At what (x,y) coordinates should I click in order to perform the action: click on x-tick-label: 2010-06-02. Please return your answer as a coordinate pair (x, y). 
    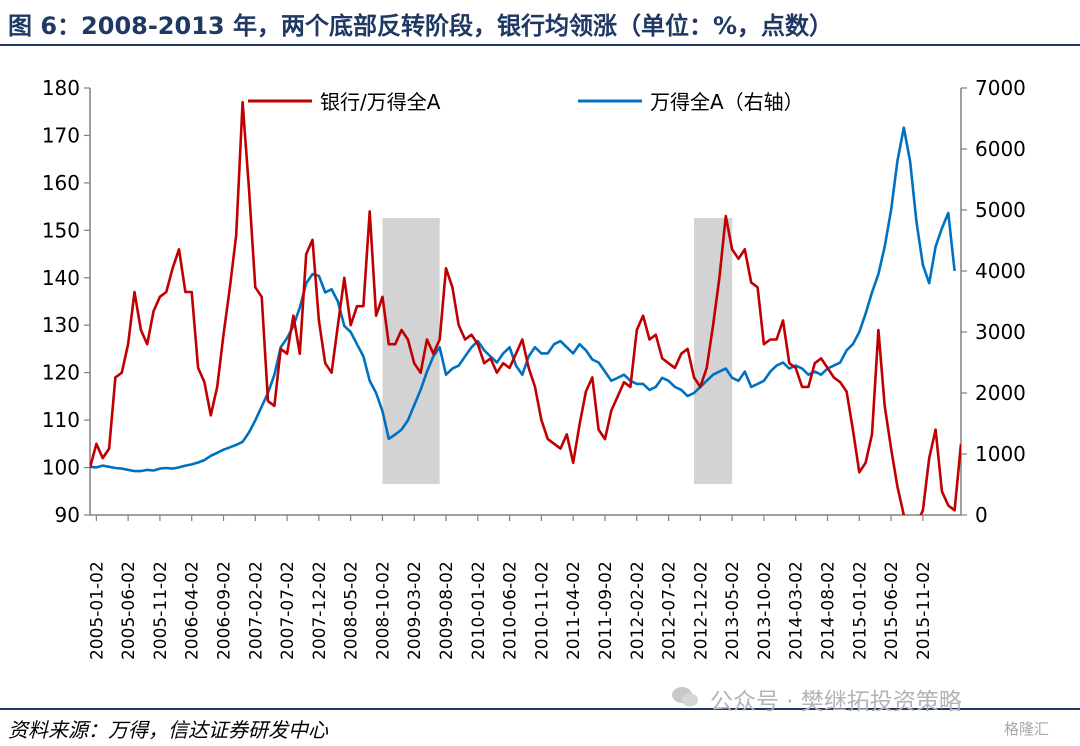
    Looking at the image, I should click on (511, 610).